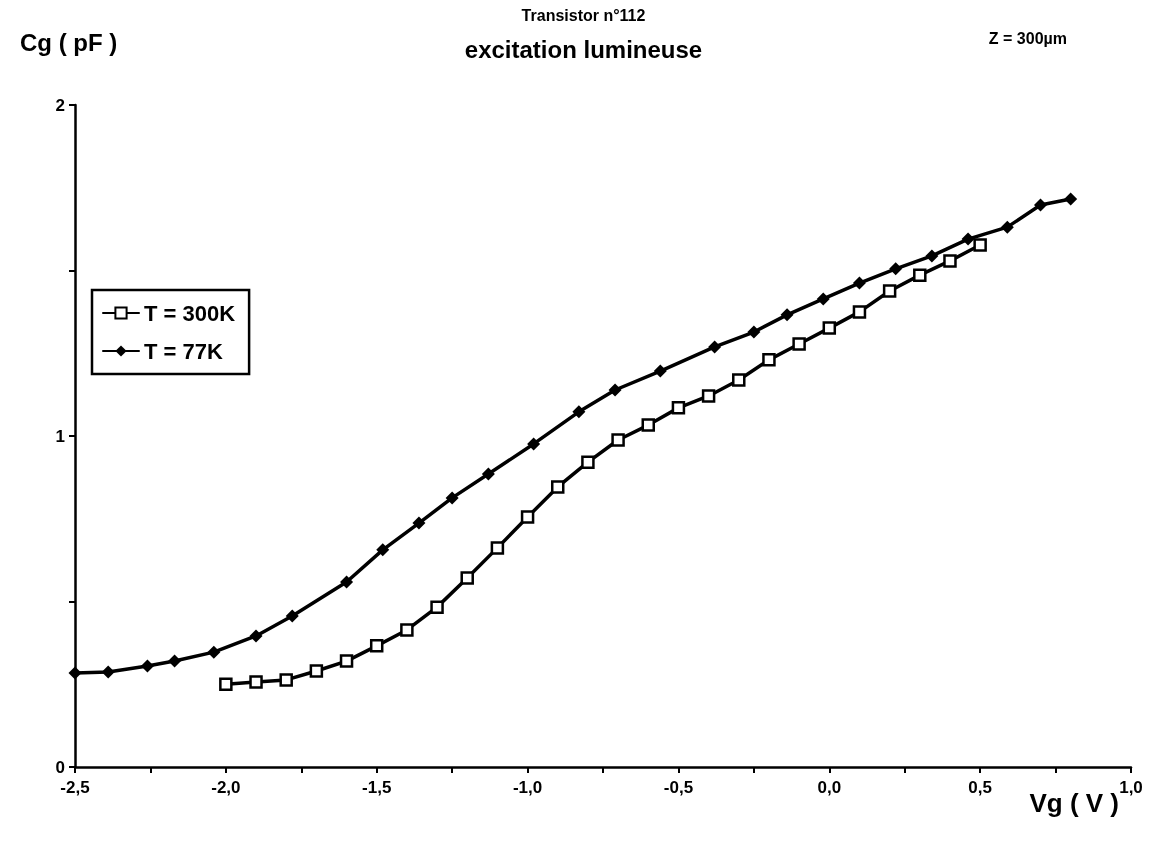  Describe the element at coordinates (583, 49) in the screenshot. I see `chart-subtitle: excitation lumineuse` at that location.